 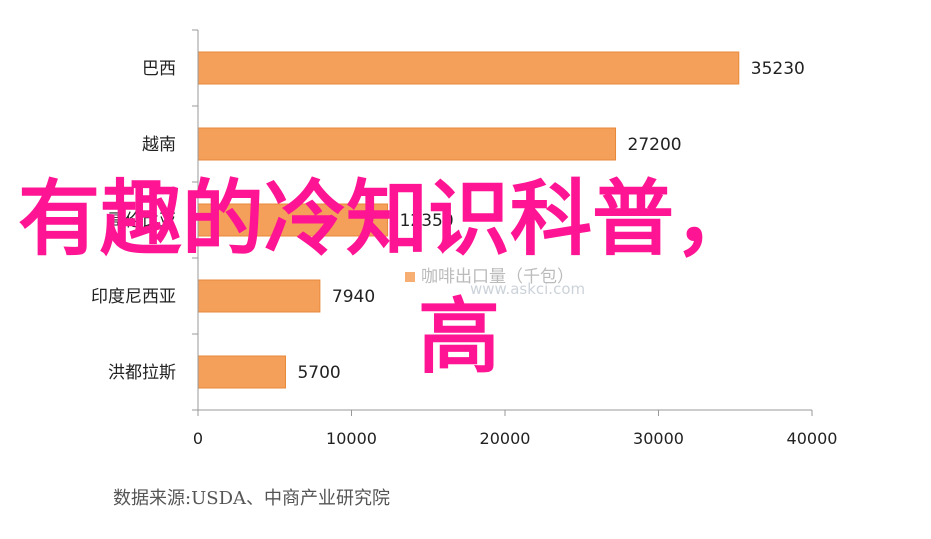 I want to click on category-label: 越南, so click(x=159, y=145).